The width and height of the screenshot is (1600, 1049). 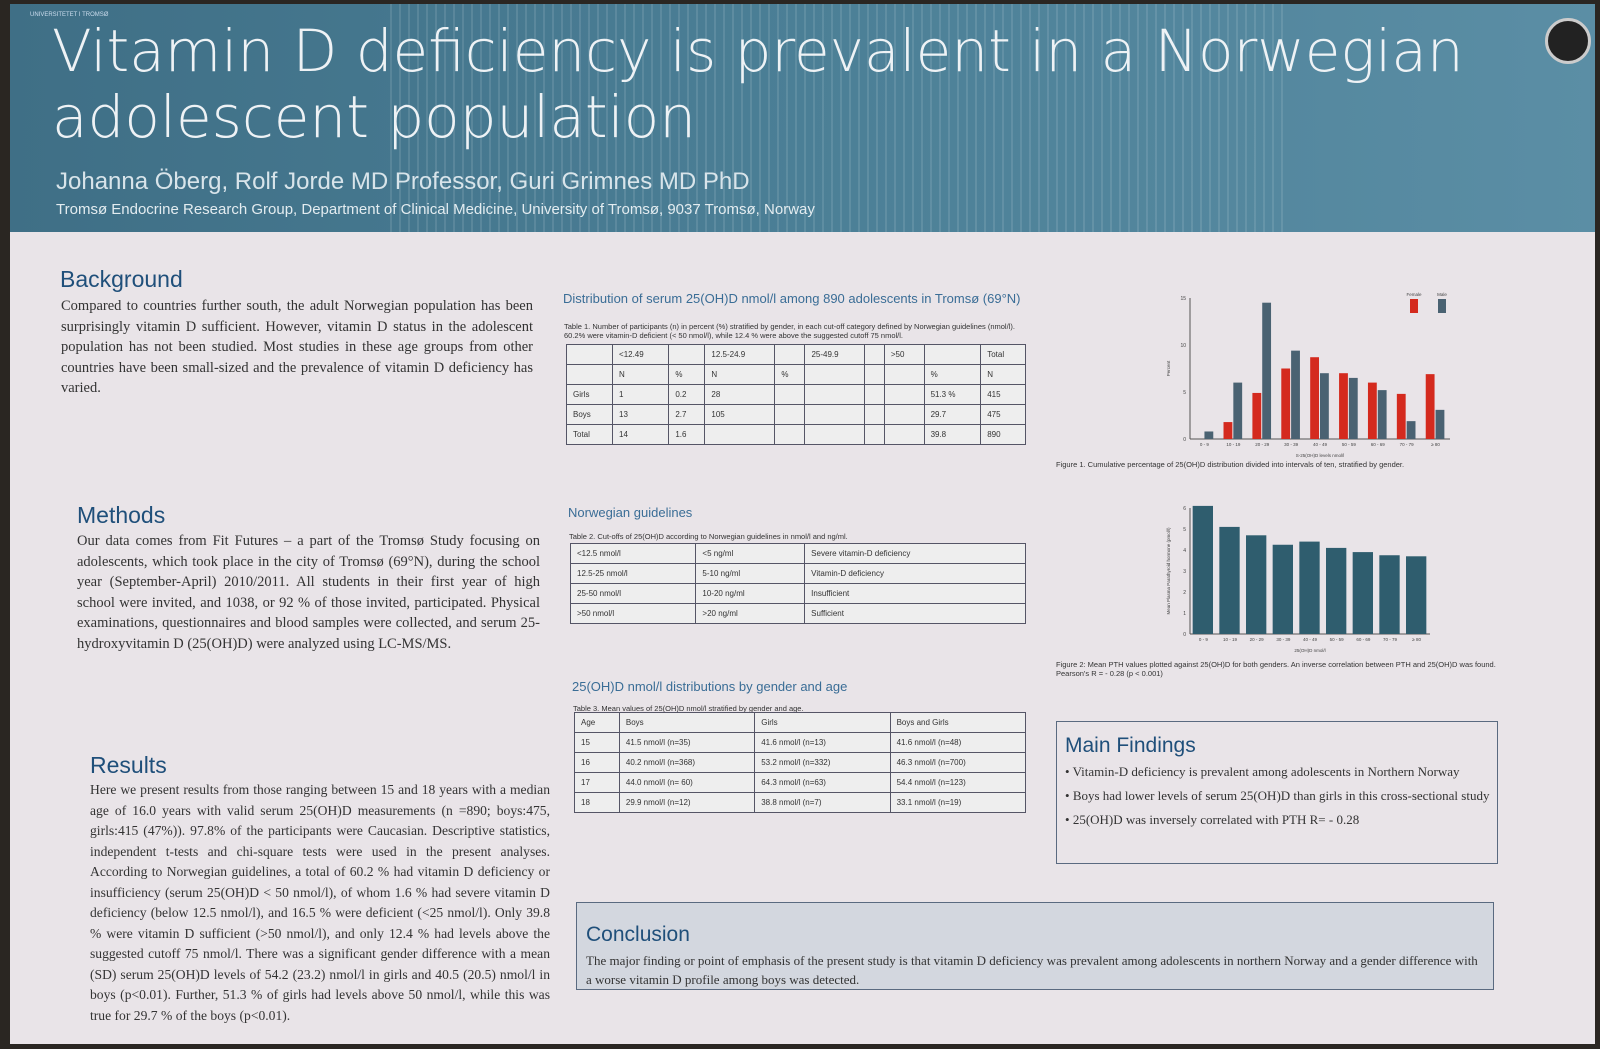 I want to click on x-axis-label: 25(OH)D nmol/l, so click(x=1309, y=650).